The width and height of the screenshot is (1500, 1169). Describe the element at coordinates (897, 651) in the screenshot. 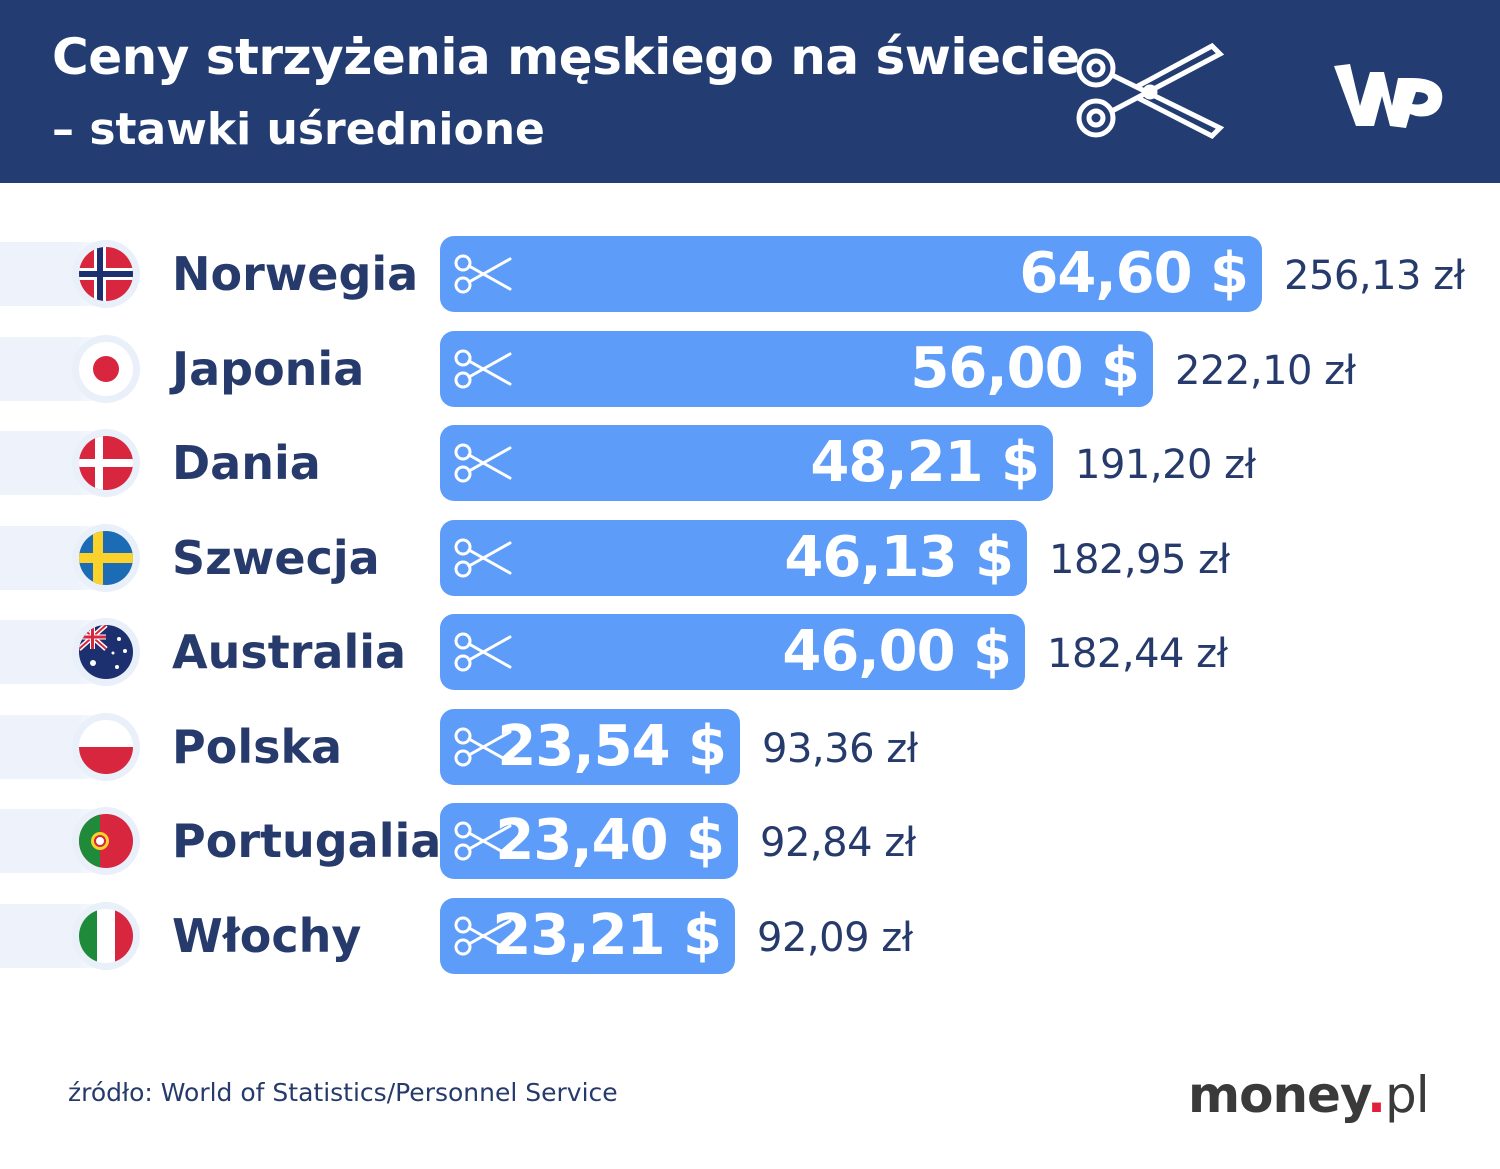

I see `usd-value-label: 46,00 $` at that location.